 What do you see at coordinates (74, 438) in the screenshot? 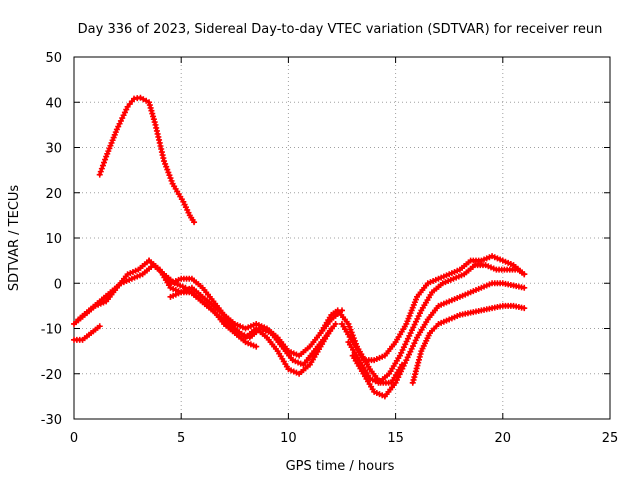
I see `x-tick-label: 0` at bounding box center [74, 438].